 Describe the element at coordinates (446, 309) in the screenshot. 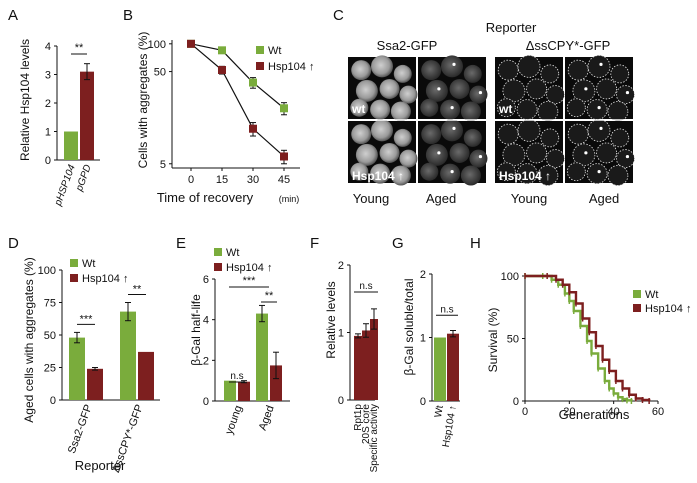

I see `chart-g-significance: n.s` at that location.